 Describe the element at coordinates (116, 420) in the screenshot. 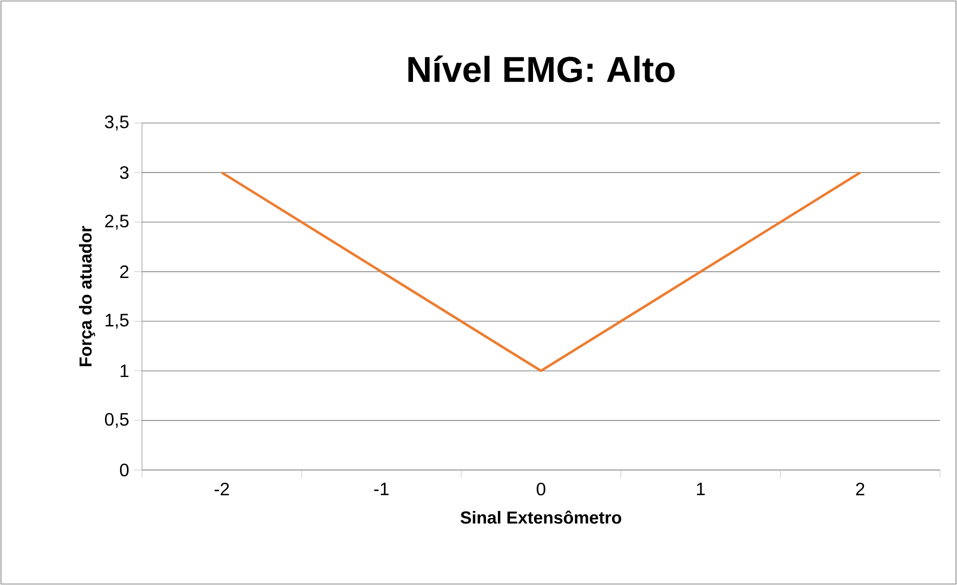

I see `y-tick-label: 0,5` at that location.